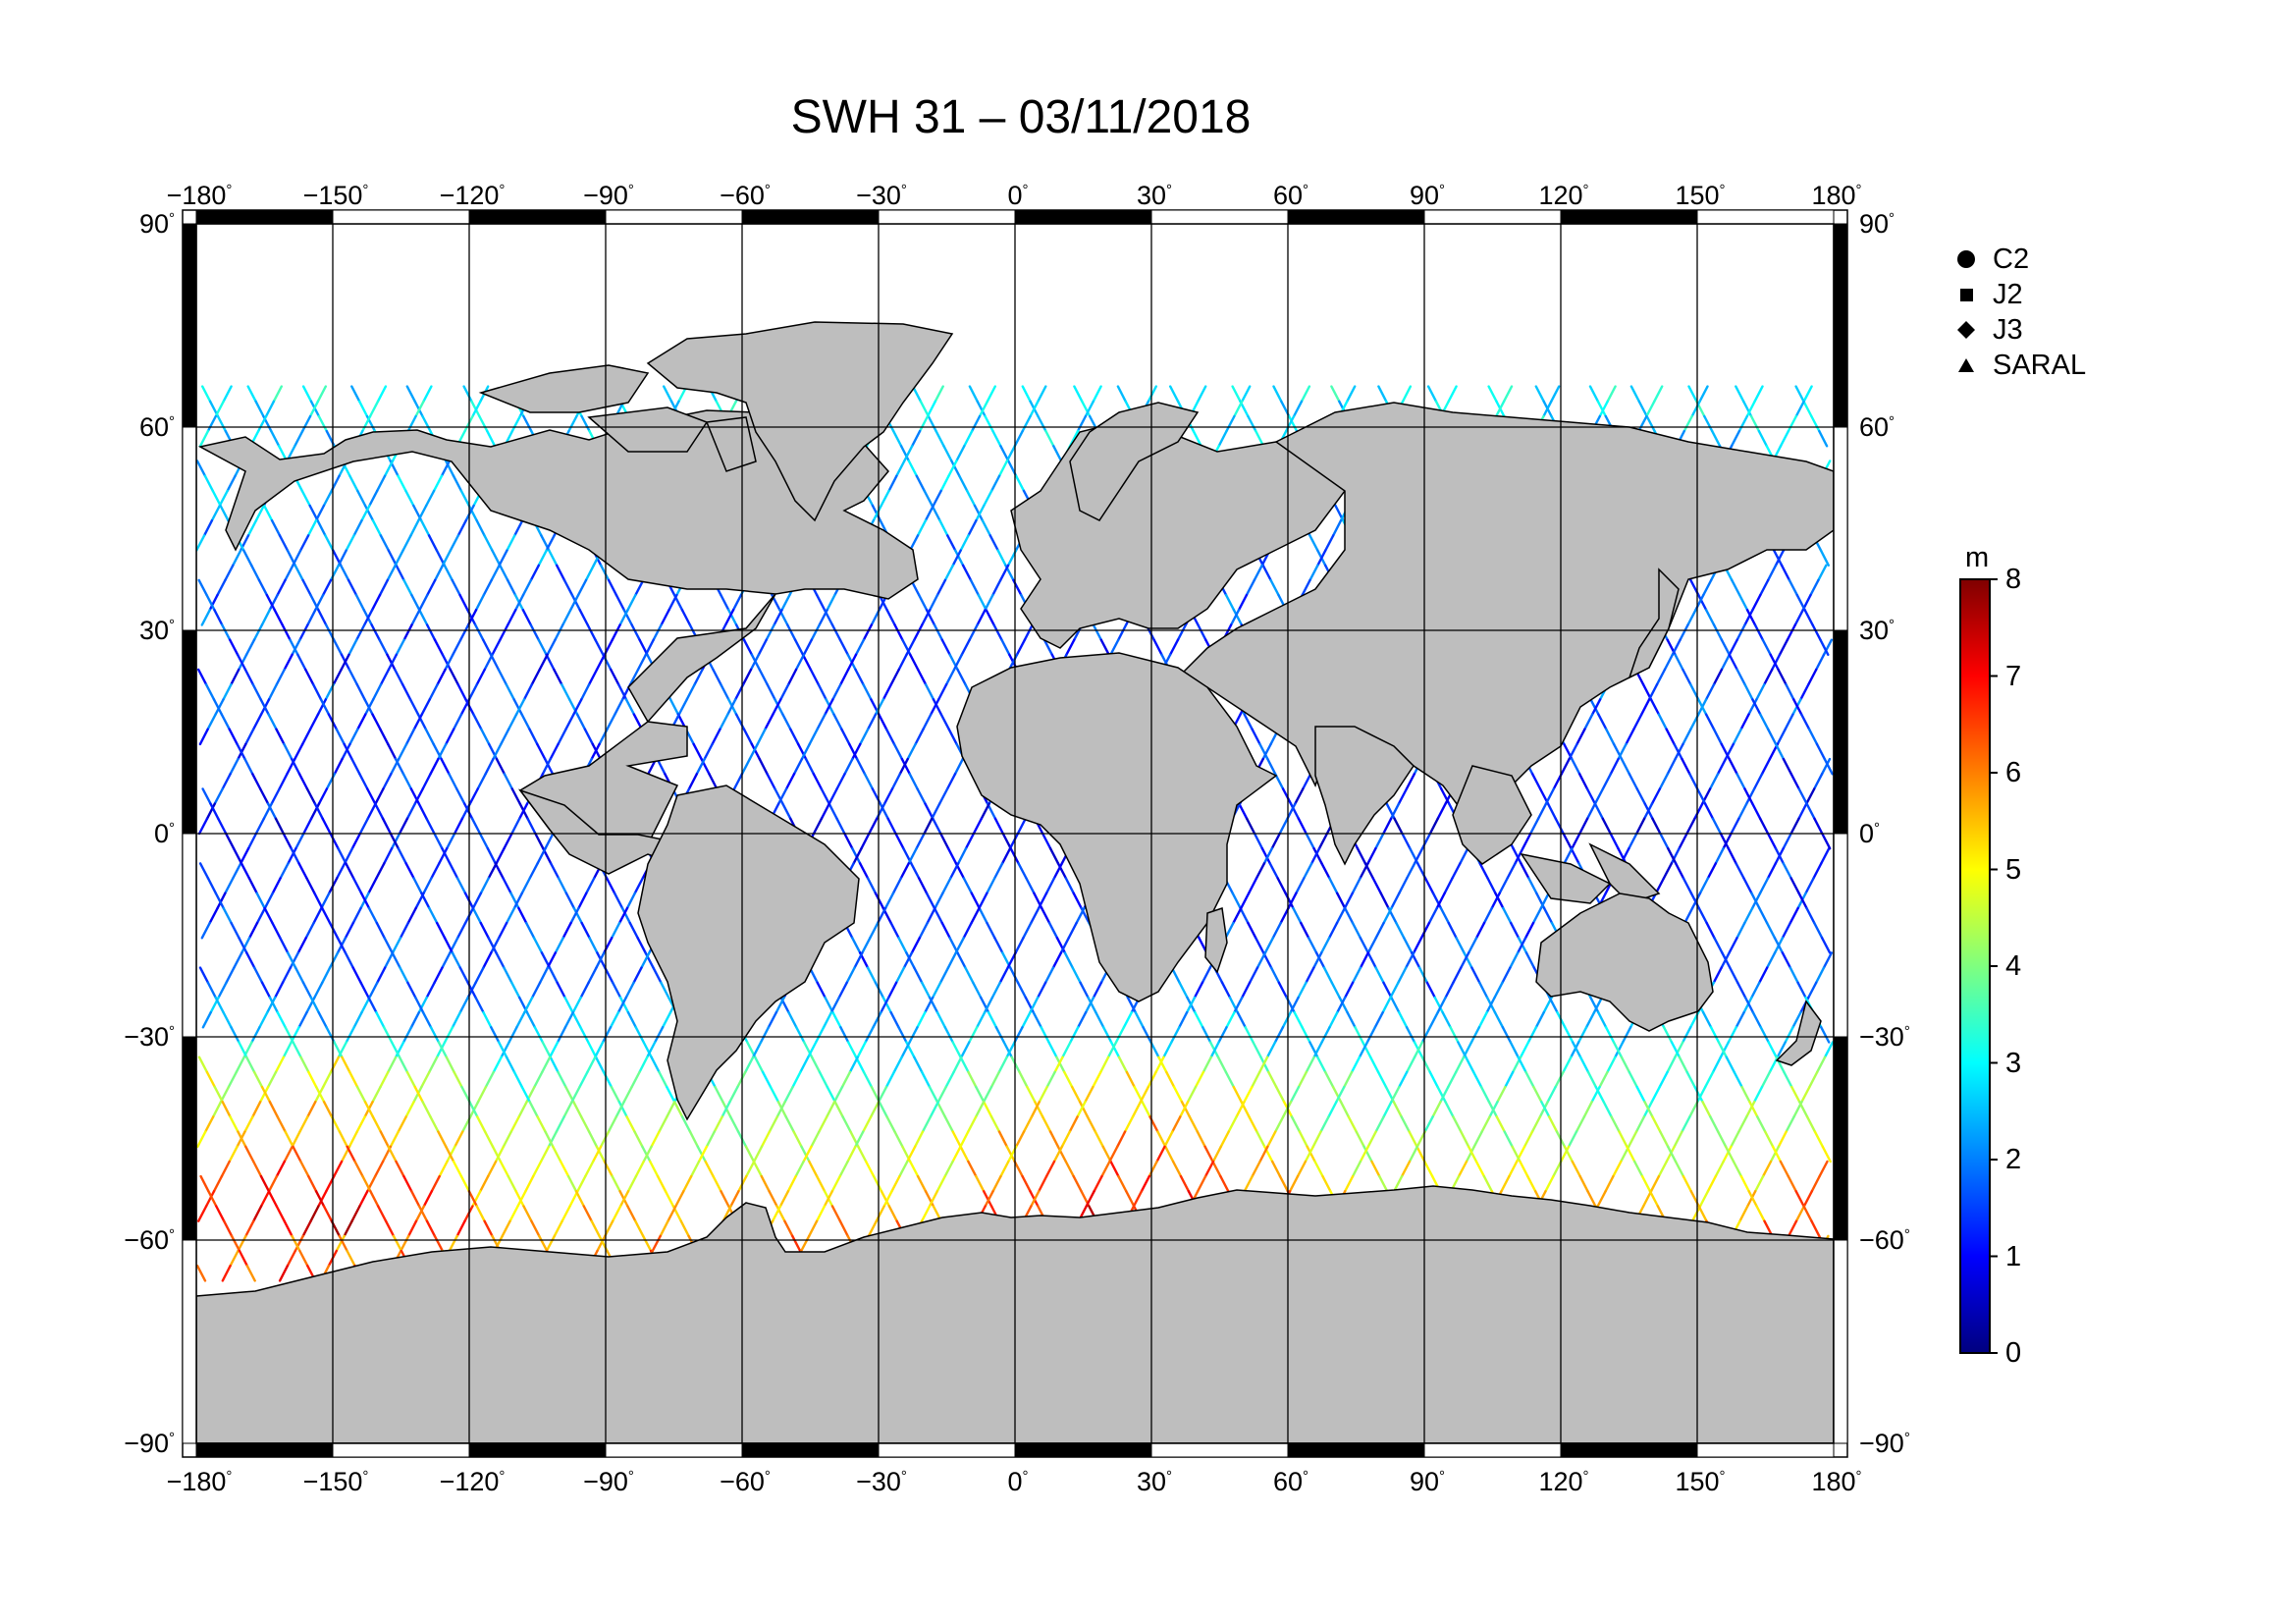  I want to click on colorbar-label: 1, so click(2014, 1256).